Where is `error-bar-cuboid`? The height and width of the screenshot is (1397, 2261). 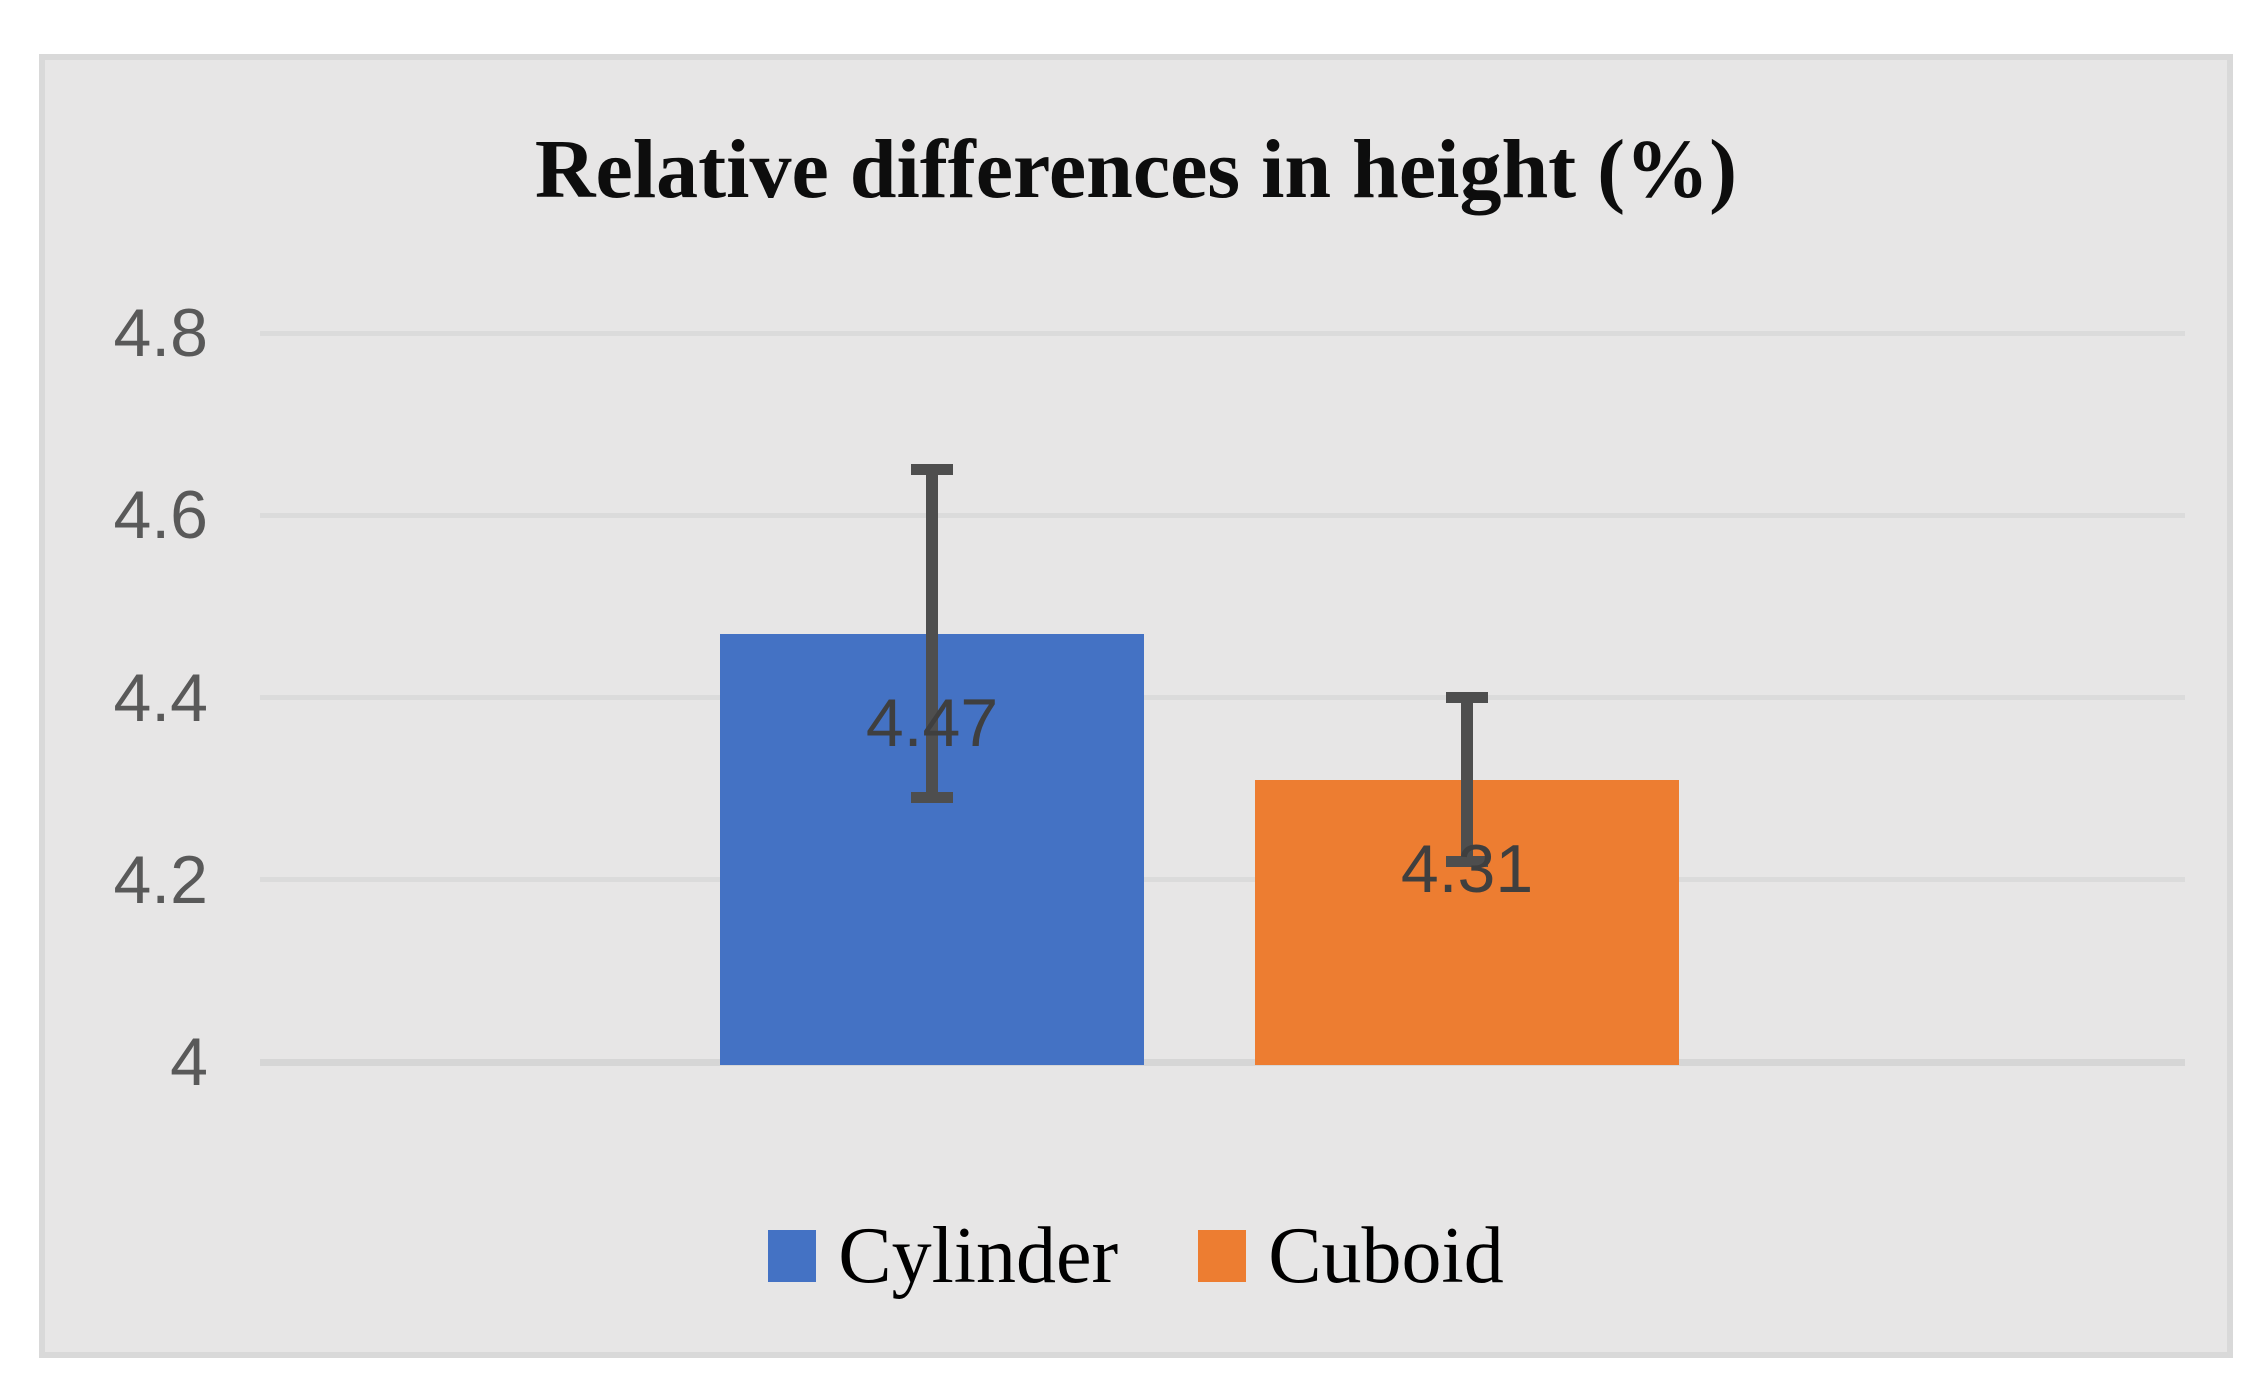
error-bar-cuboid is located at coordinates (1467, 779).